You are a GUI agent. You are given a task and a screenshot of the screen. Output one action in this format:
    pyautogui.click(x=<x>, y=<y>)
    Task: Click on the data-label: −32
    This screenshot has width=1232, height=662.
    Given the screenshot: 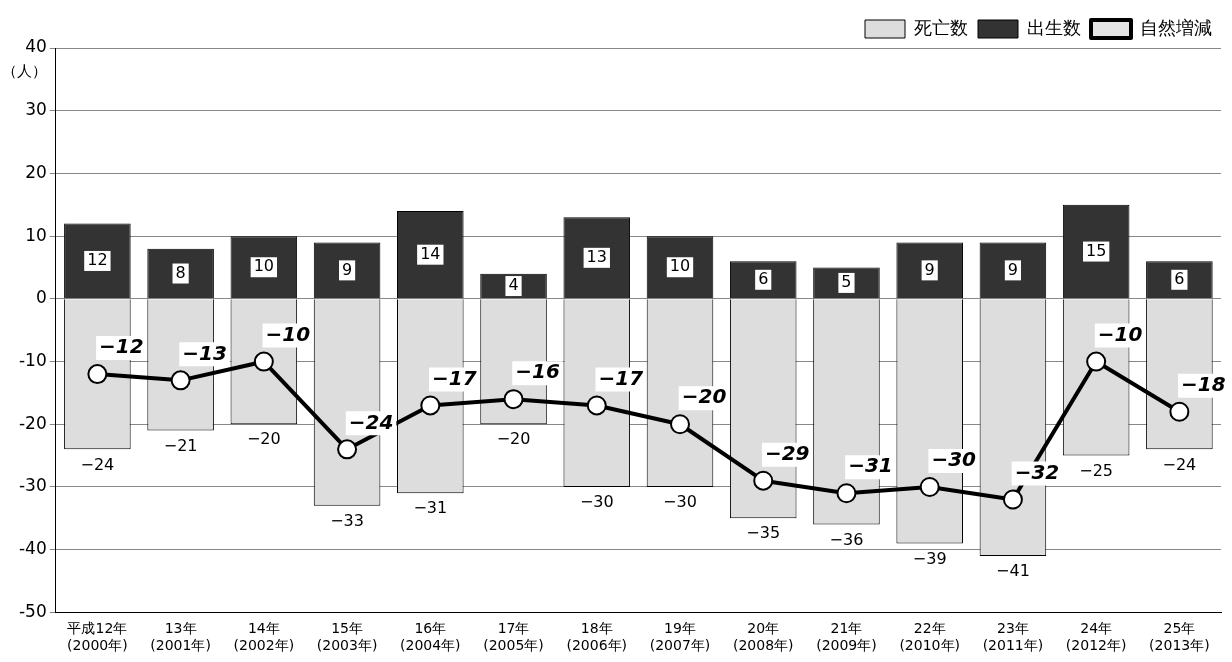 What is the action you would take?
    pyautogui.click(x=1037, y=471)
    